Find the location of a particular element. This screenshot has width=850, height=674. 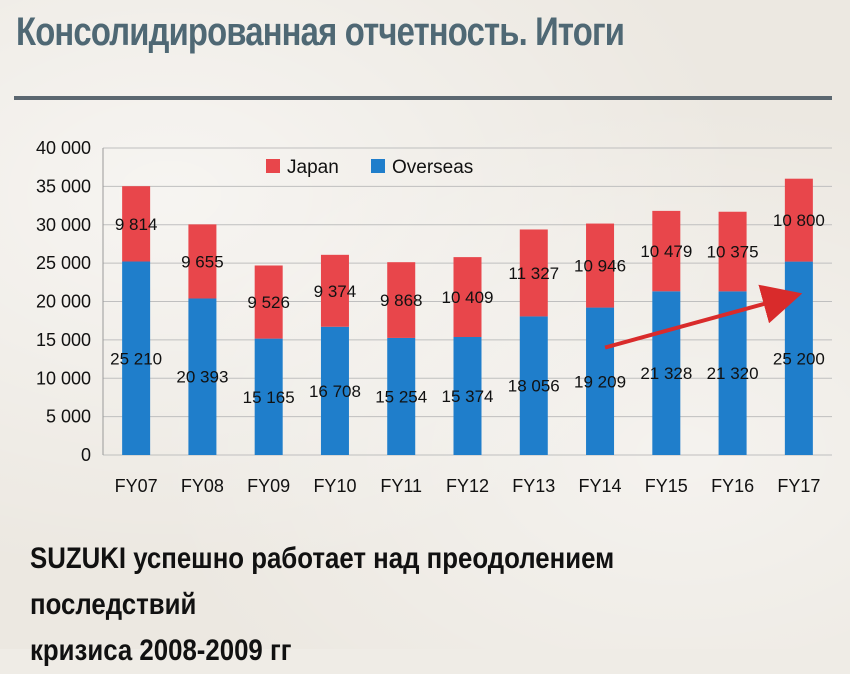

y-tick-label: 0 is located at coordinates (86, 455).